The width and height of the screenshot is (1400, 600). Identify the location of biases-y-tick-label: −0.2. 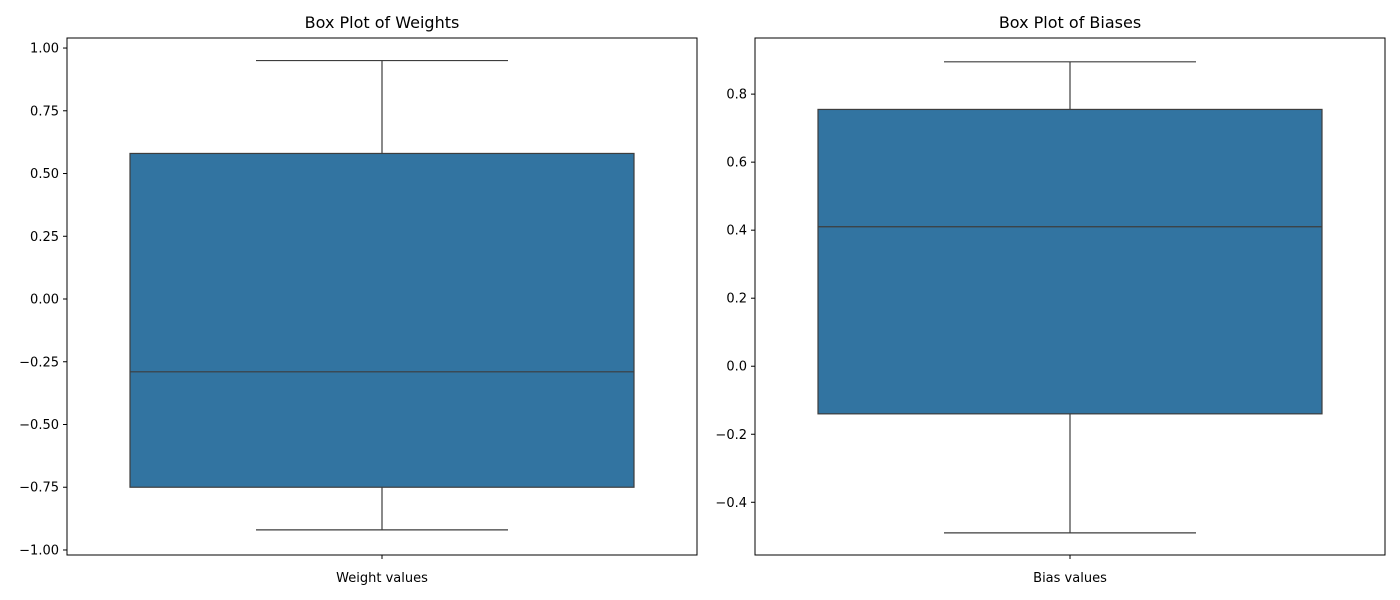
(731, 435).